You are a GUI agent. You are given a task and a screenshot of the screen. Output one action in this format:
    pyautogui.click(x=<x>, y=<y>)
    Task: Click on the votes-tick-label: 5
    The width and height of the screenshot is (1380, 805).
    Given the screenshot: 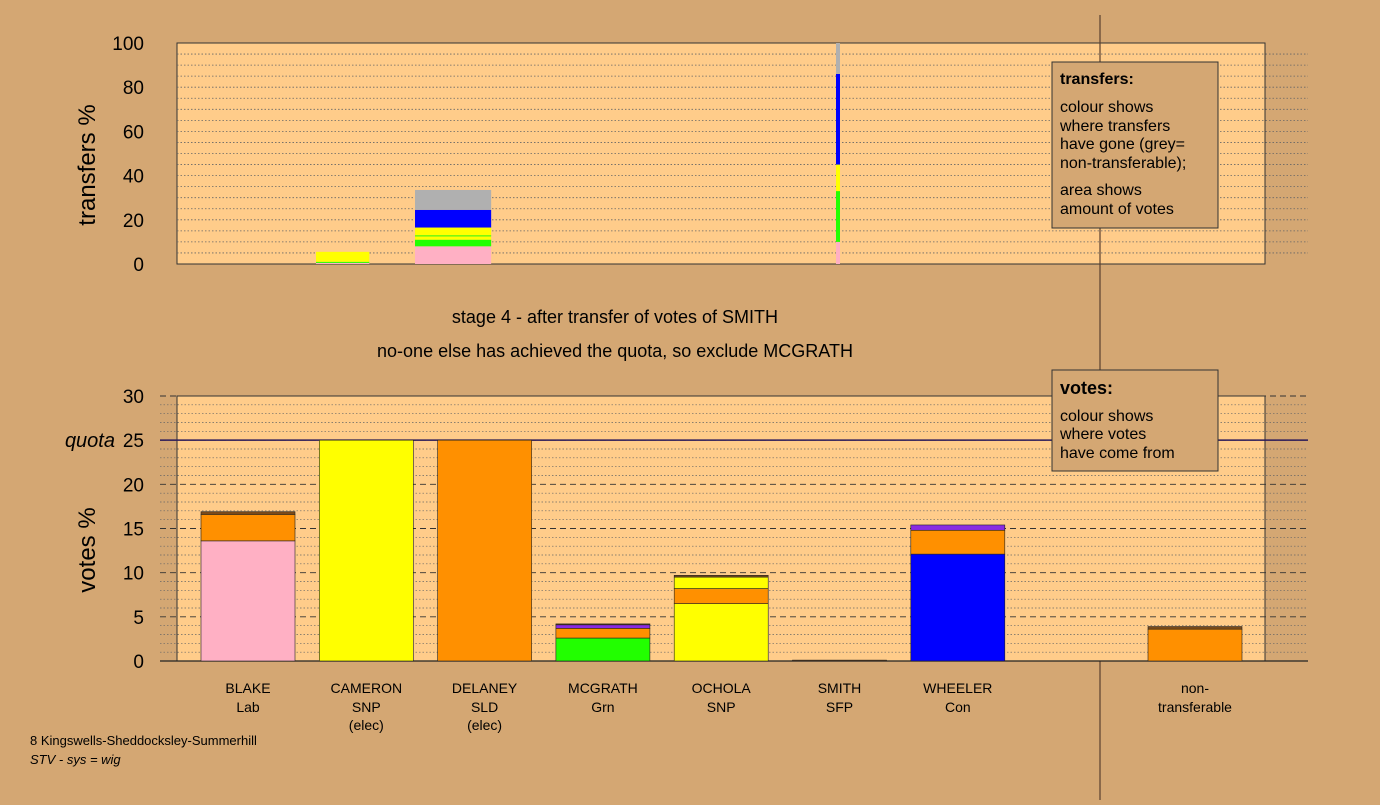 What is the action you would take?
    pyautogui.click(x=138, y=618)
    